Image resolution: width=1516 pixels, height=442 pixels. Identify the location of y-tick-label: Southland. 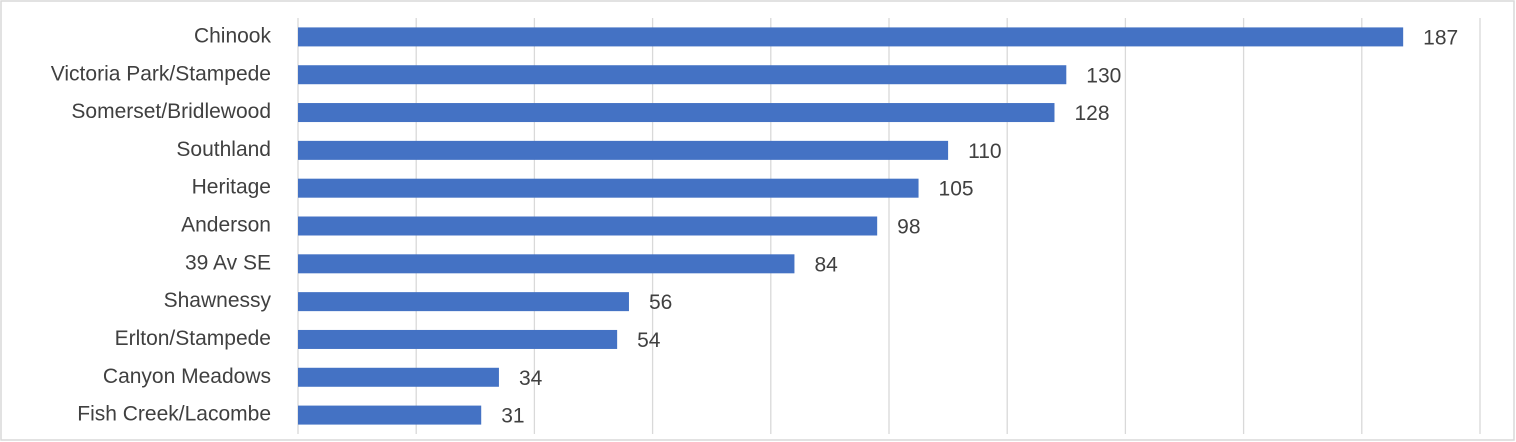
(223, 149).